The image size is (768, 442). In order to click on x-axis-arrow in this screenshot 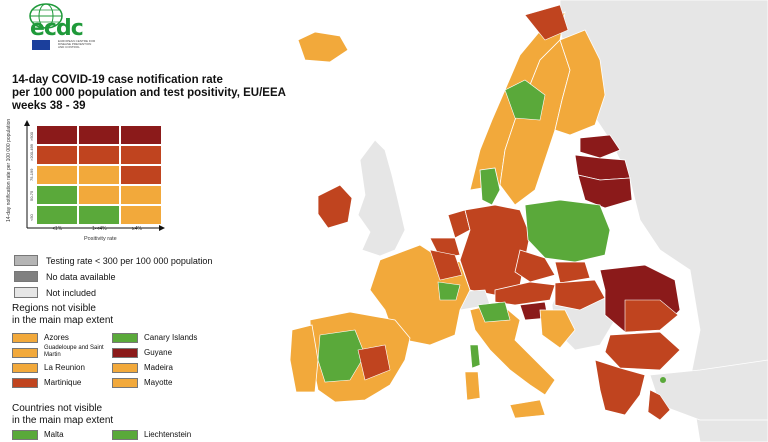, I will do `click(96, 228)`.